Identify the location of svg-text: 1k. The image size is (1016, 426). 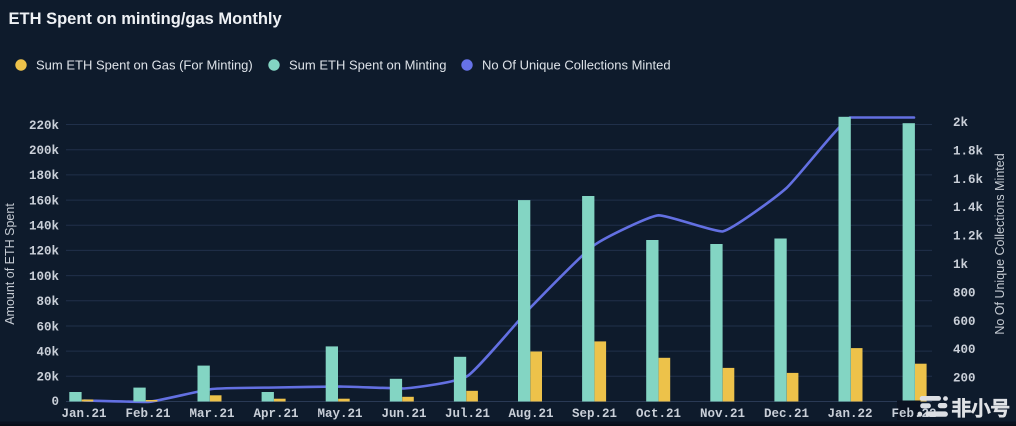
(961, 265).